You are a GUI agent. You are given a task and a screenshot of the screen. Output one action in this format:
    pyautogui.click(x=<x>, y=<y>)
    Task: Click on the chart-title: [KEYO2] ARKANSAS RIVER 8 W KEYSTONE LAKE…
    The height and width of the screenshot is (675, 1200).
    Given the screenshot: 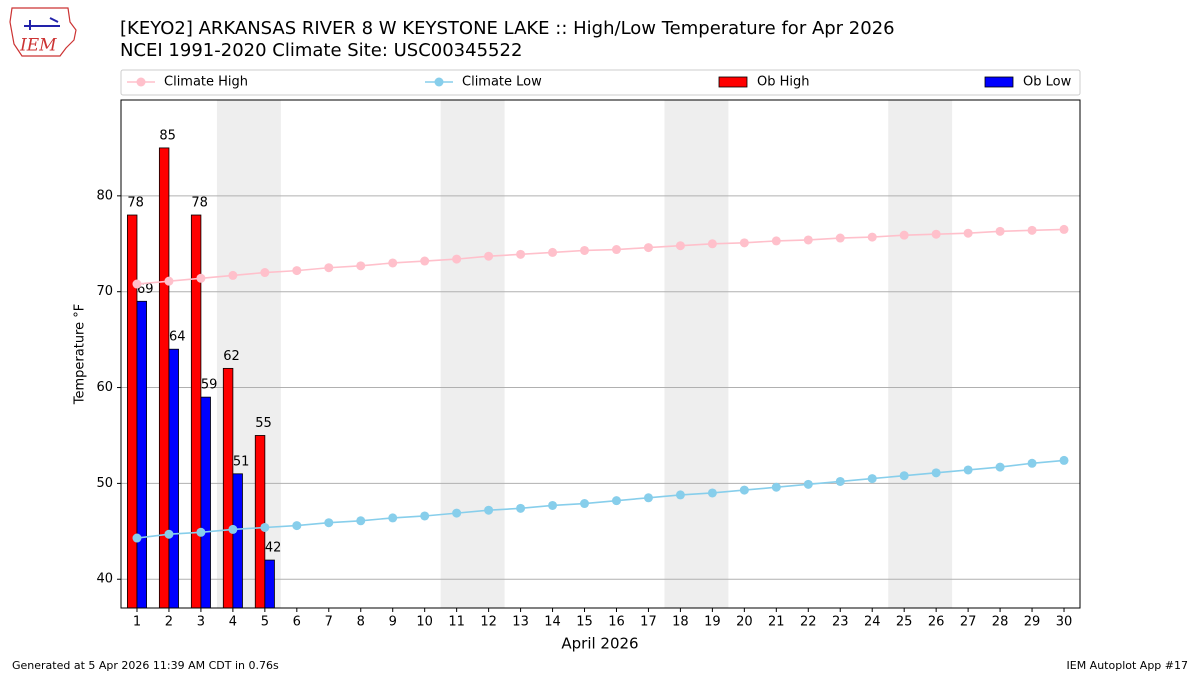 What is the action you would take?
    pyautogui.click(x=507, y=28)
    